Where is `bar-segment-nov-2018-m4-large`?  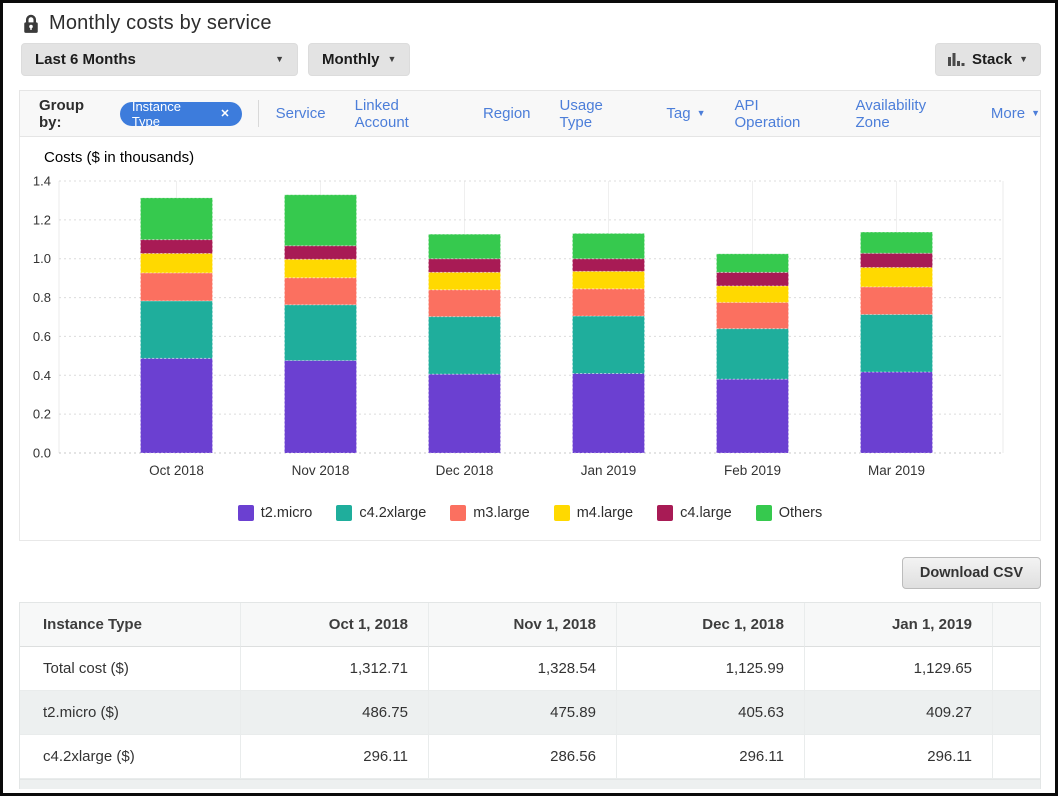
bar-segment-nov-2018-m4-large is located at coordinates (320, 268).